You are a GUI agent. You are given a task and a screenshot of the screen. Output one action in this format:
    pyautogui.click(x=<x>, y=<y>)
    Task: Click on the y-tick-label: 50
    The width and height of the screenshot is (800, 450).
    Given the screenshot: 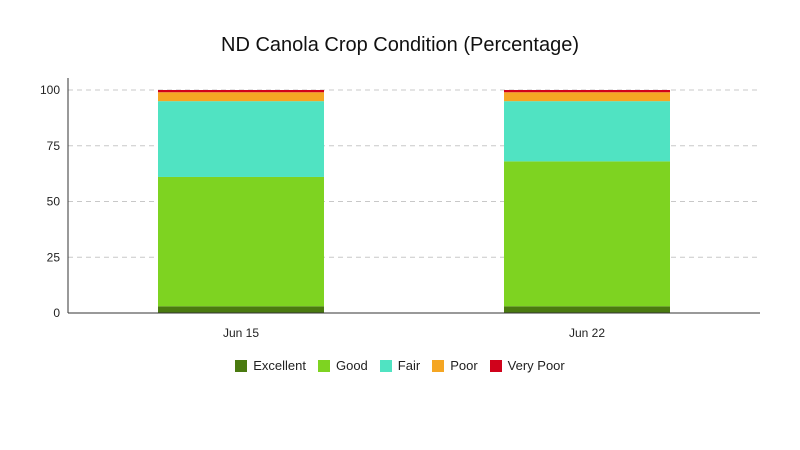 What is the action you would take?
    pyautogui.click(x=54, y=202)
    